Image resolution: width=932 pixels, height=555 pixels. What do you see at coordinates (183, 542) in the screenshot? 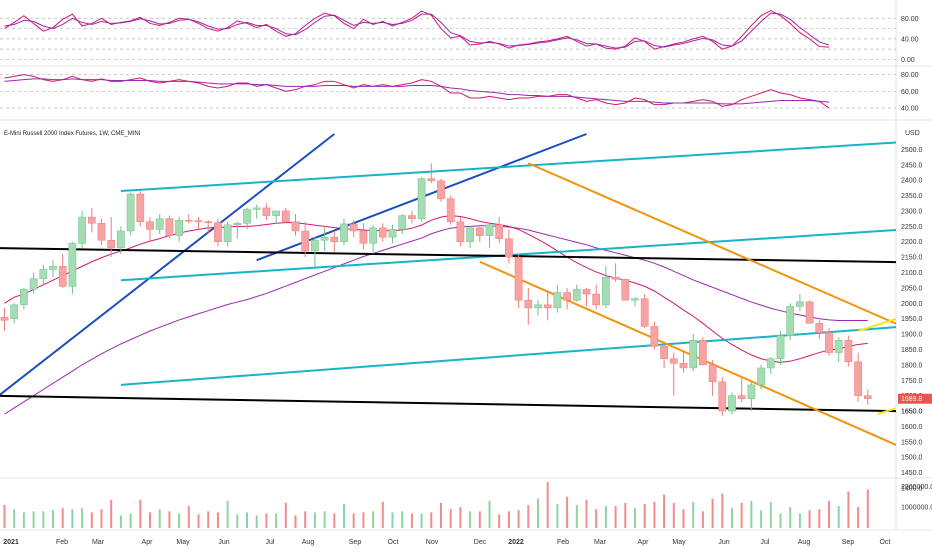
I see `time-tick-label: May` at bounding box center [183, 542].